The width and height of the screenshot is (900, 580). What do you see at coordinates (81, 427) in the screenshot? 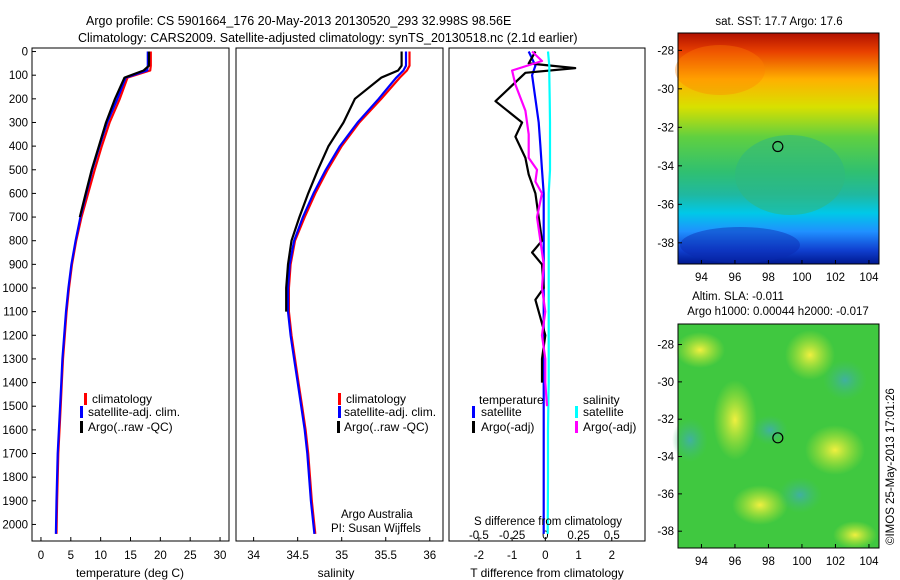
I see `legend-swatch-argo` at bounding box center [81, 427].